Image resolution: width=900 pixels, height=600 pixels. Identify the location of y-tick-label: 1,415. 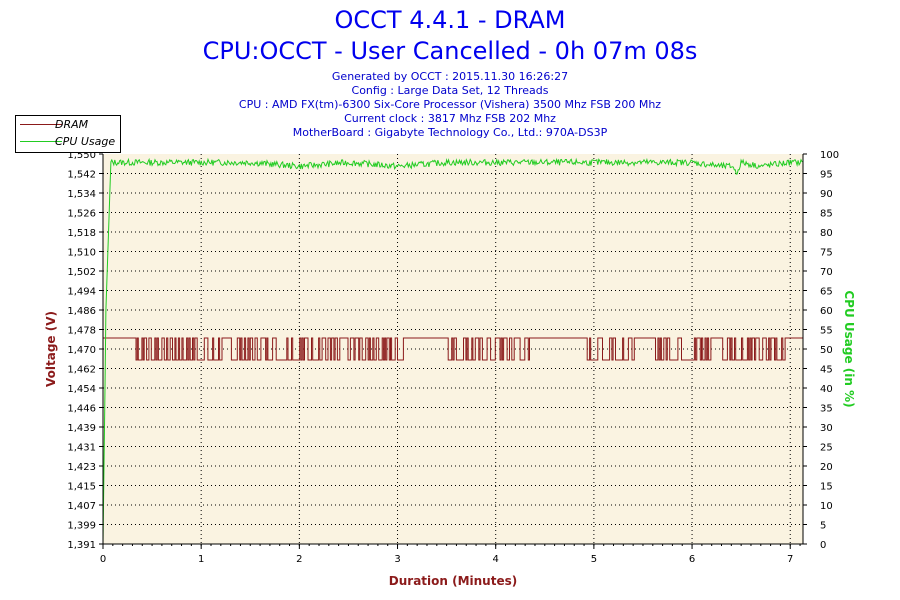
(81, 487).